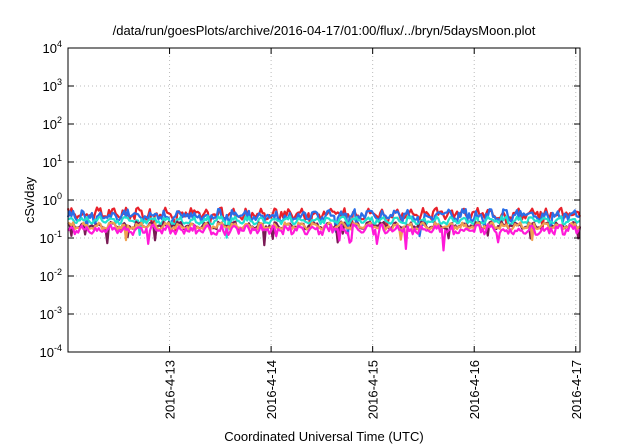 This screenshot has width=640, height=448. What do you see at coordinates (576, 389) in the screenshot?
I see `x-tick-label: 2016-4-17` at bounding box center [576, 389].